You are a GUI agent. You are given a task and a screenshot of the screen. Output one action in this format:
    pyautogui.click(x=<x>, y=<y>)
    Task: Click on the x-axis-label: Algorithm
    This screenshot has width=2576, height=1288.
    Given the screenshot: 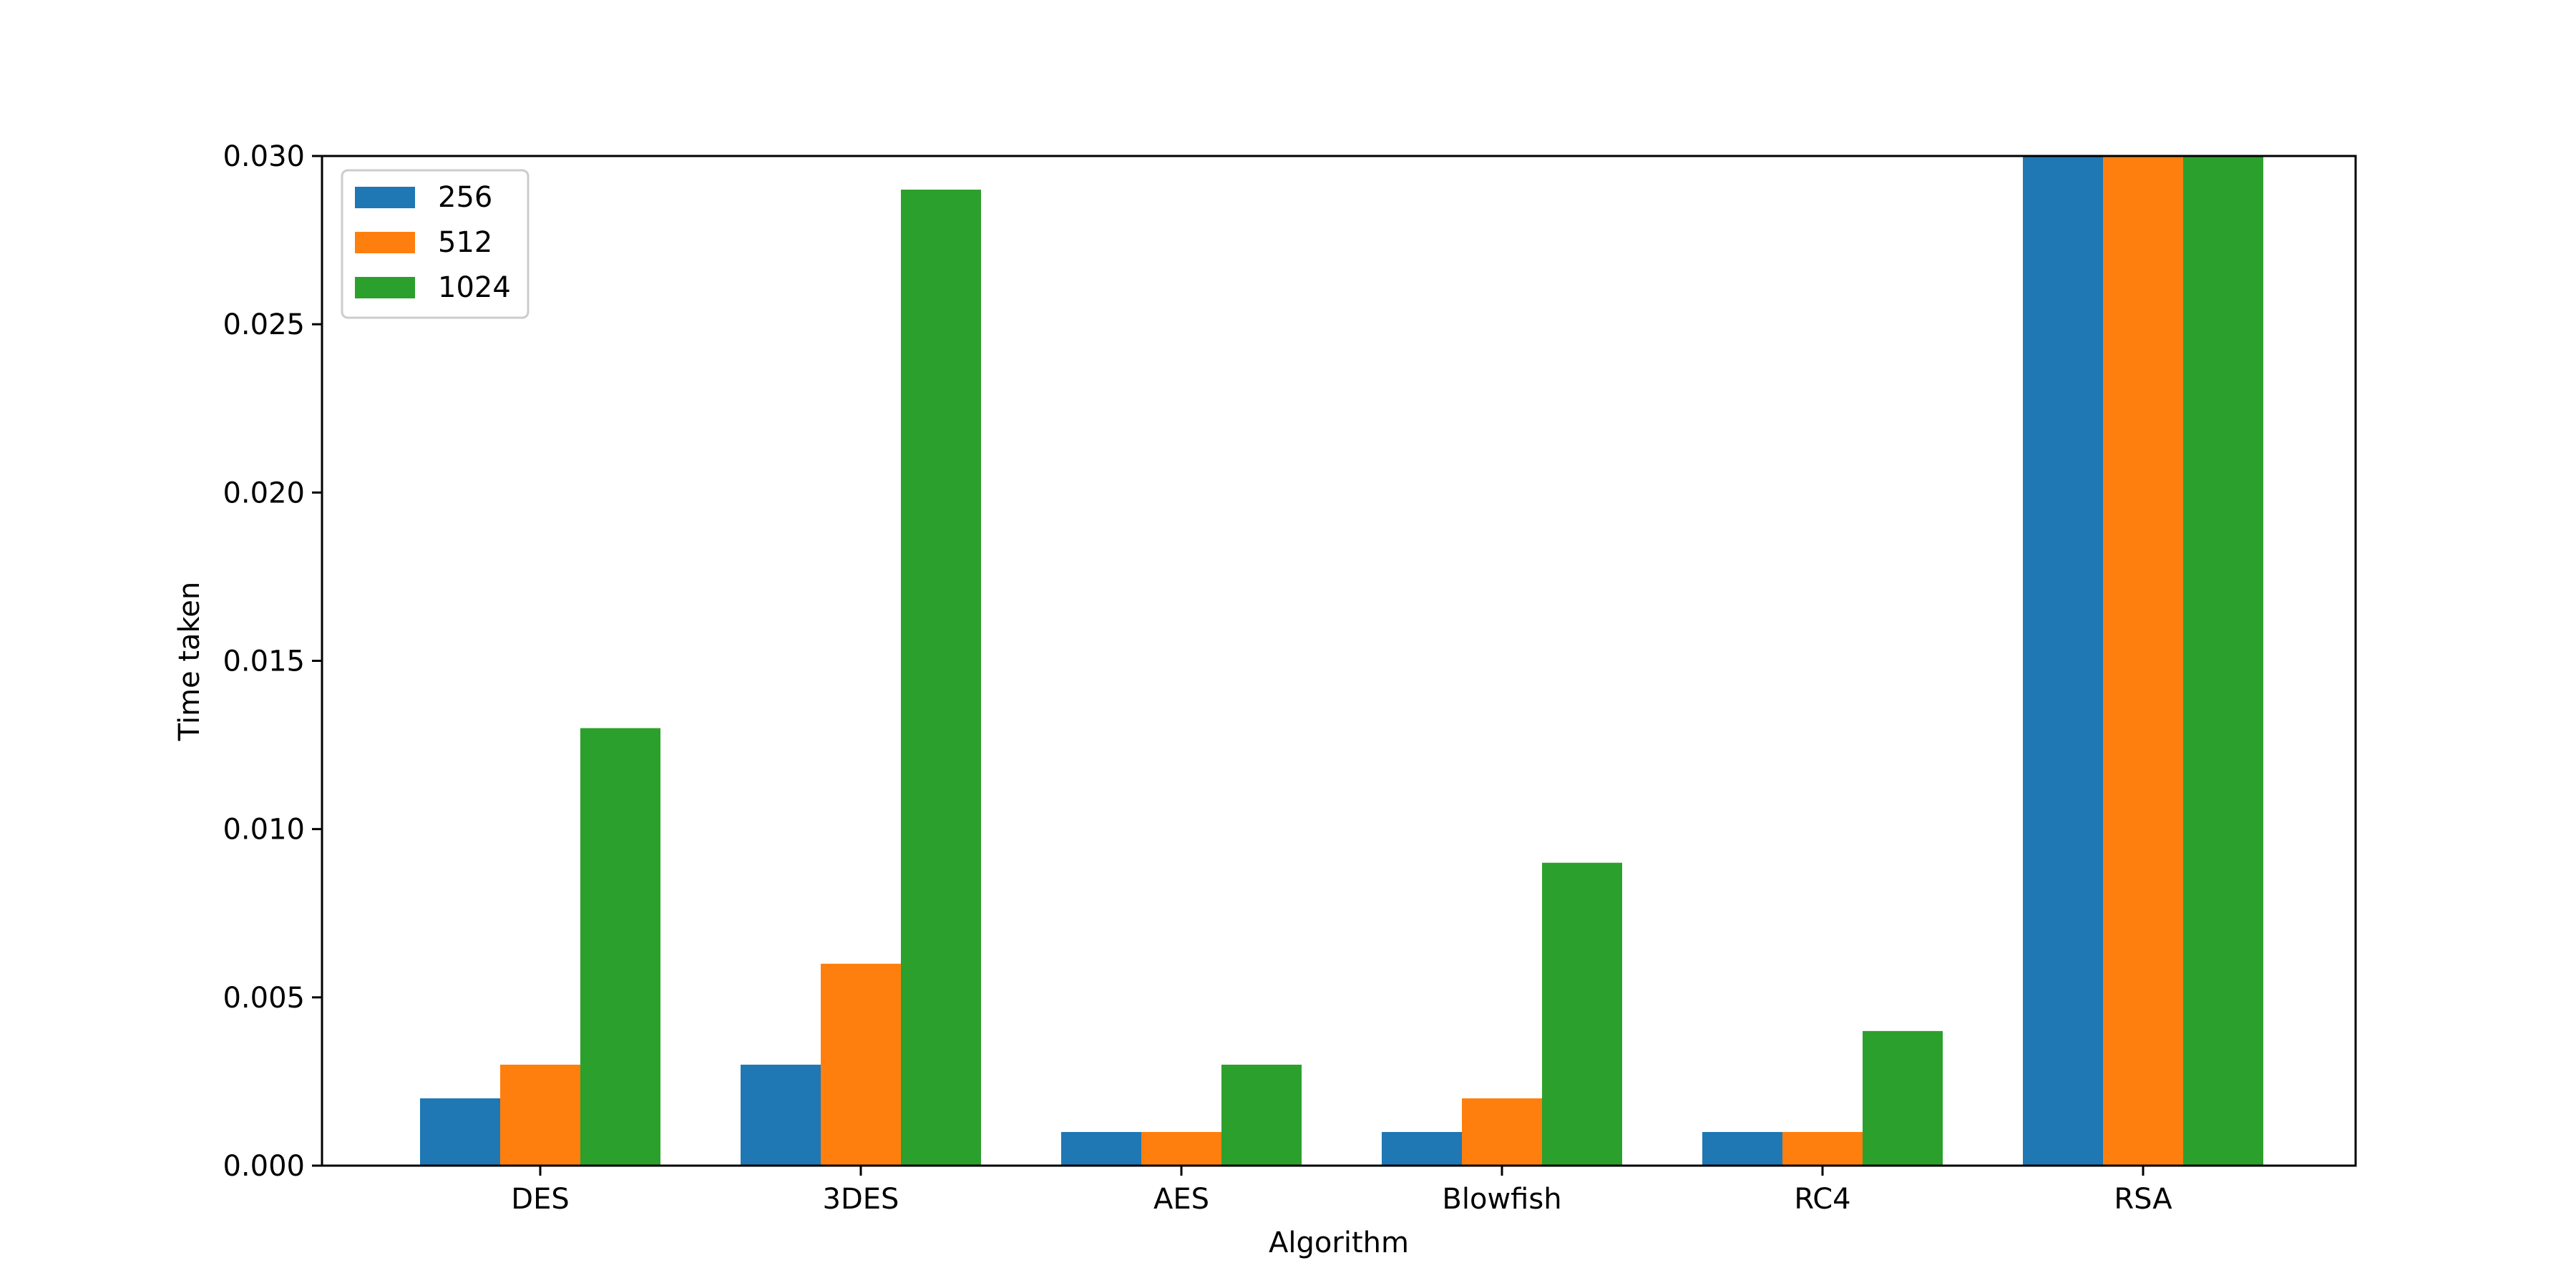 What is the action you would take?
    pyautogui.click(x=1339, y=1242)
    